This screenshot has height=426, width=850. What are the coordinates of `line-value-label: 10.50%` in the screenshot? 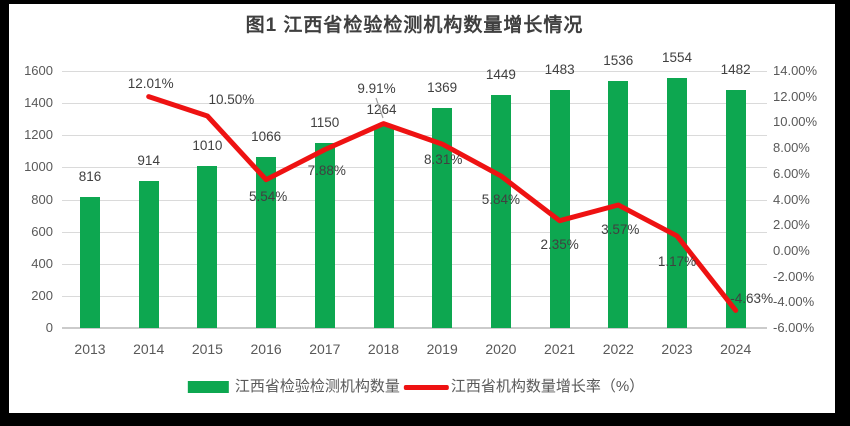 It's located at (231, 99).